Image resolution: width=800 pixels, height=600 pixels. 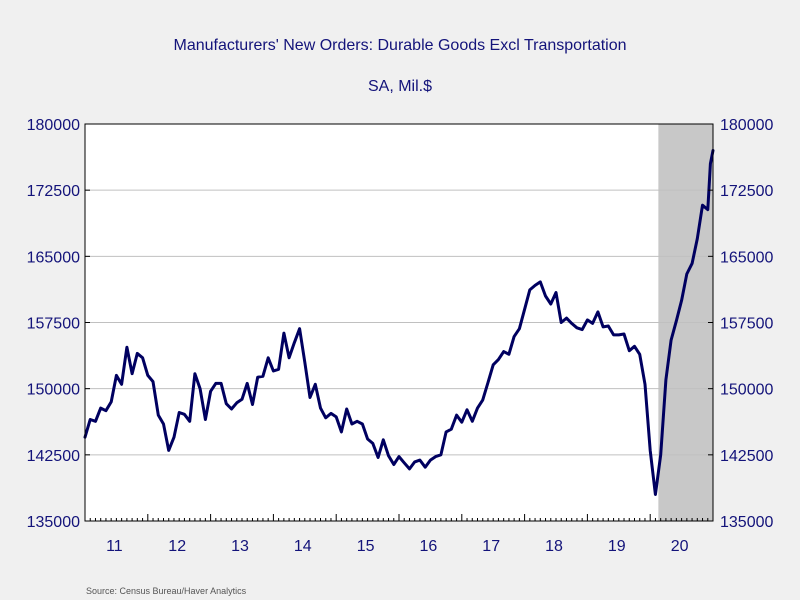 I want to click on y-tick-label-right: 172500, so click(x=746, y=191).